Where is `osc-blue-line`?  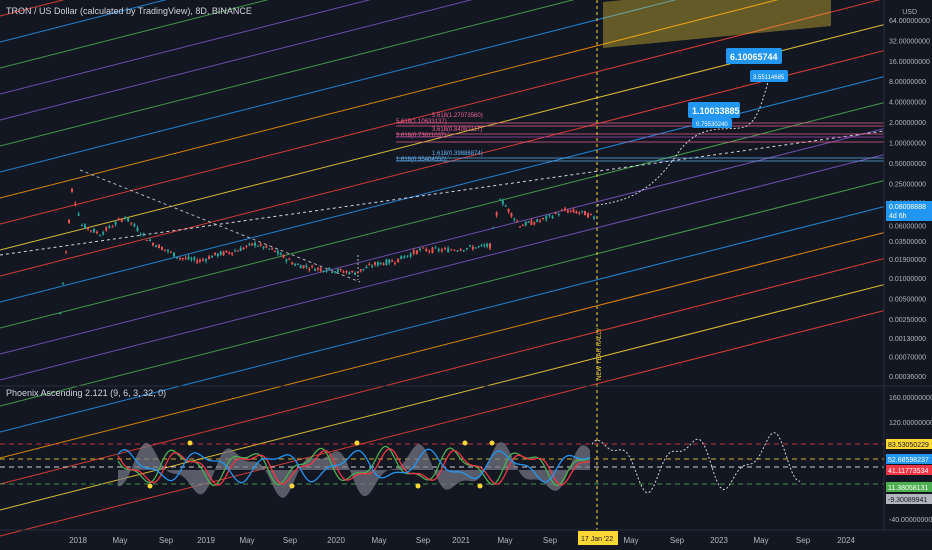
osc-blue-line is located at coordinates (354, 466).